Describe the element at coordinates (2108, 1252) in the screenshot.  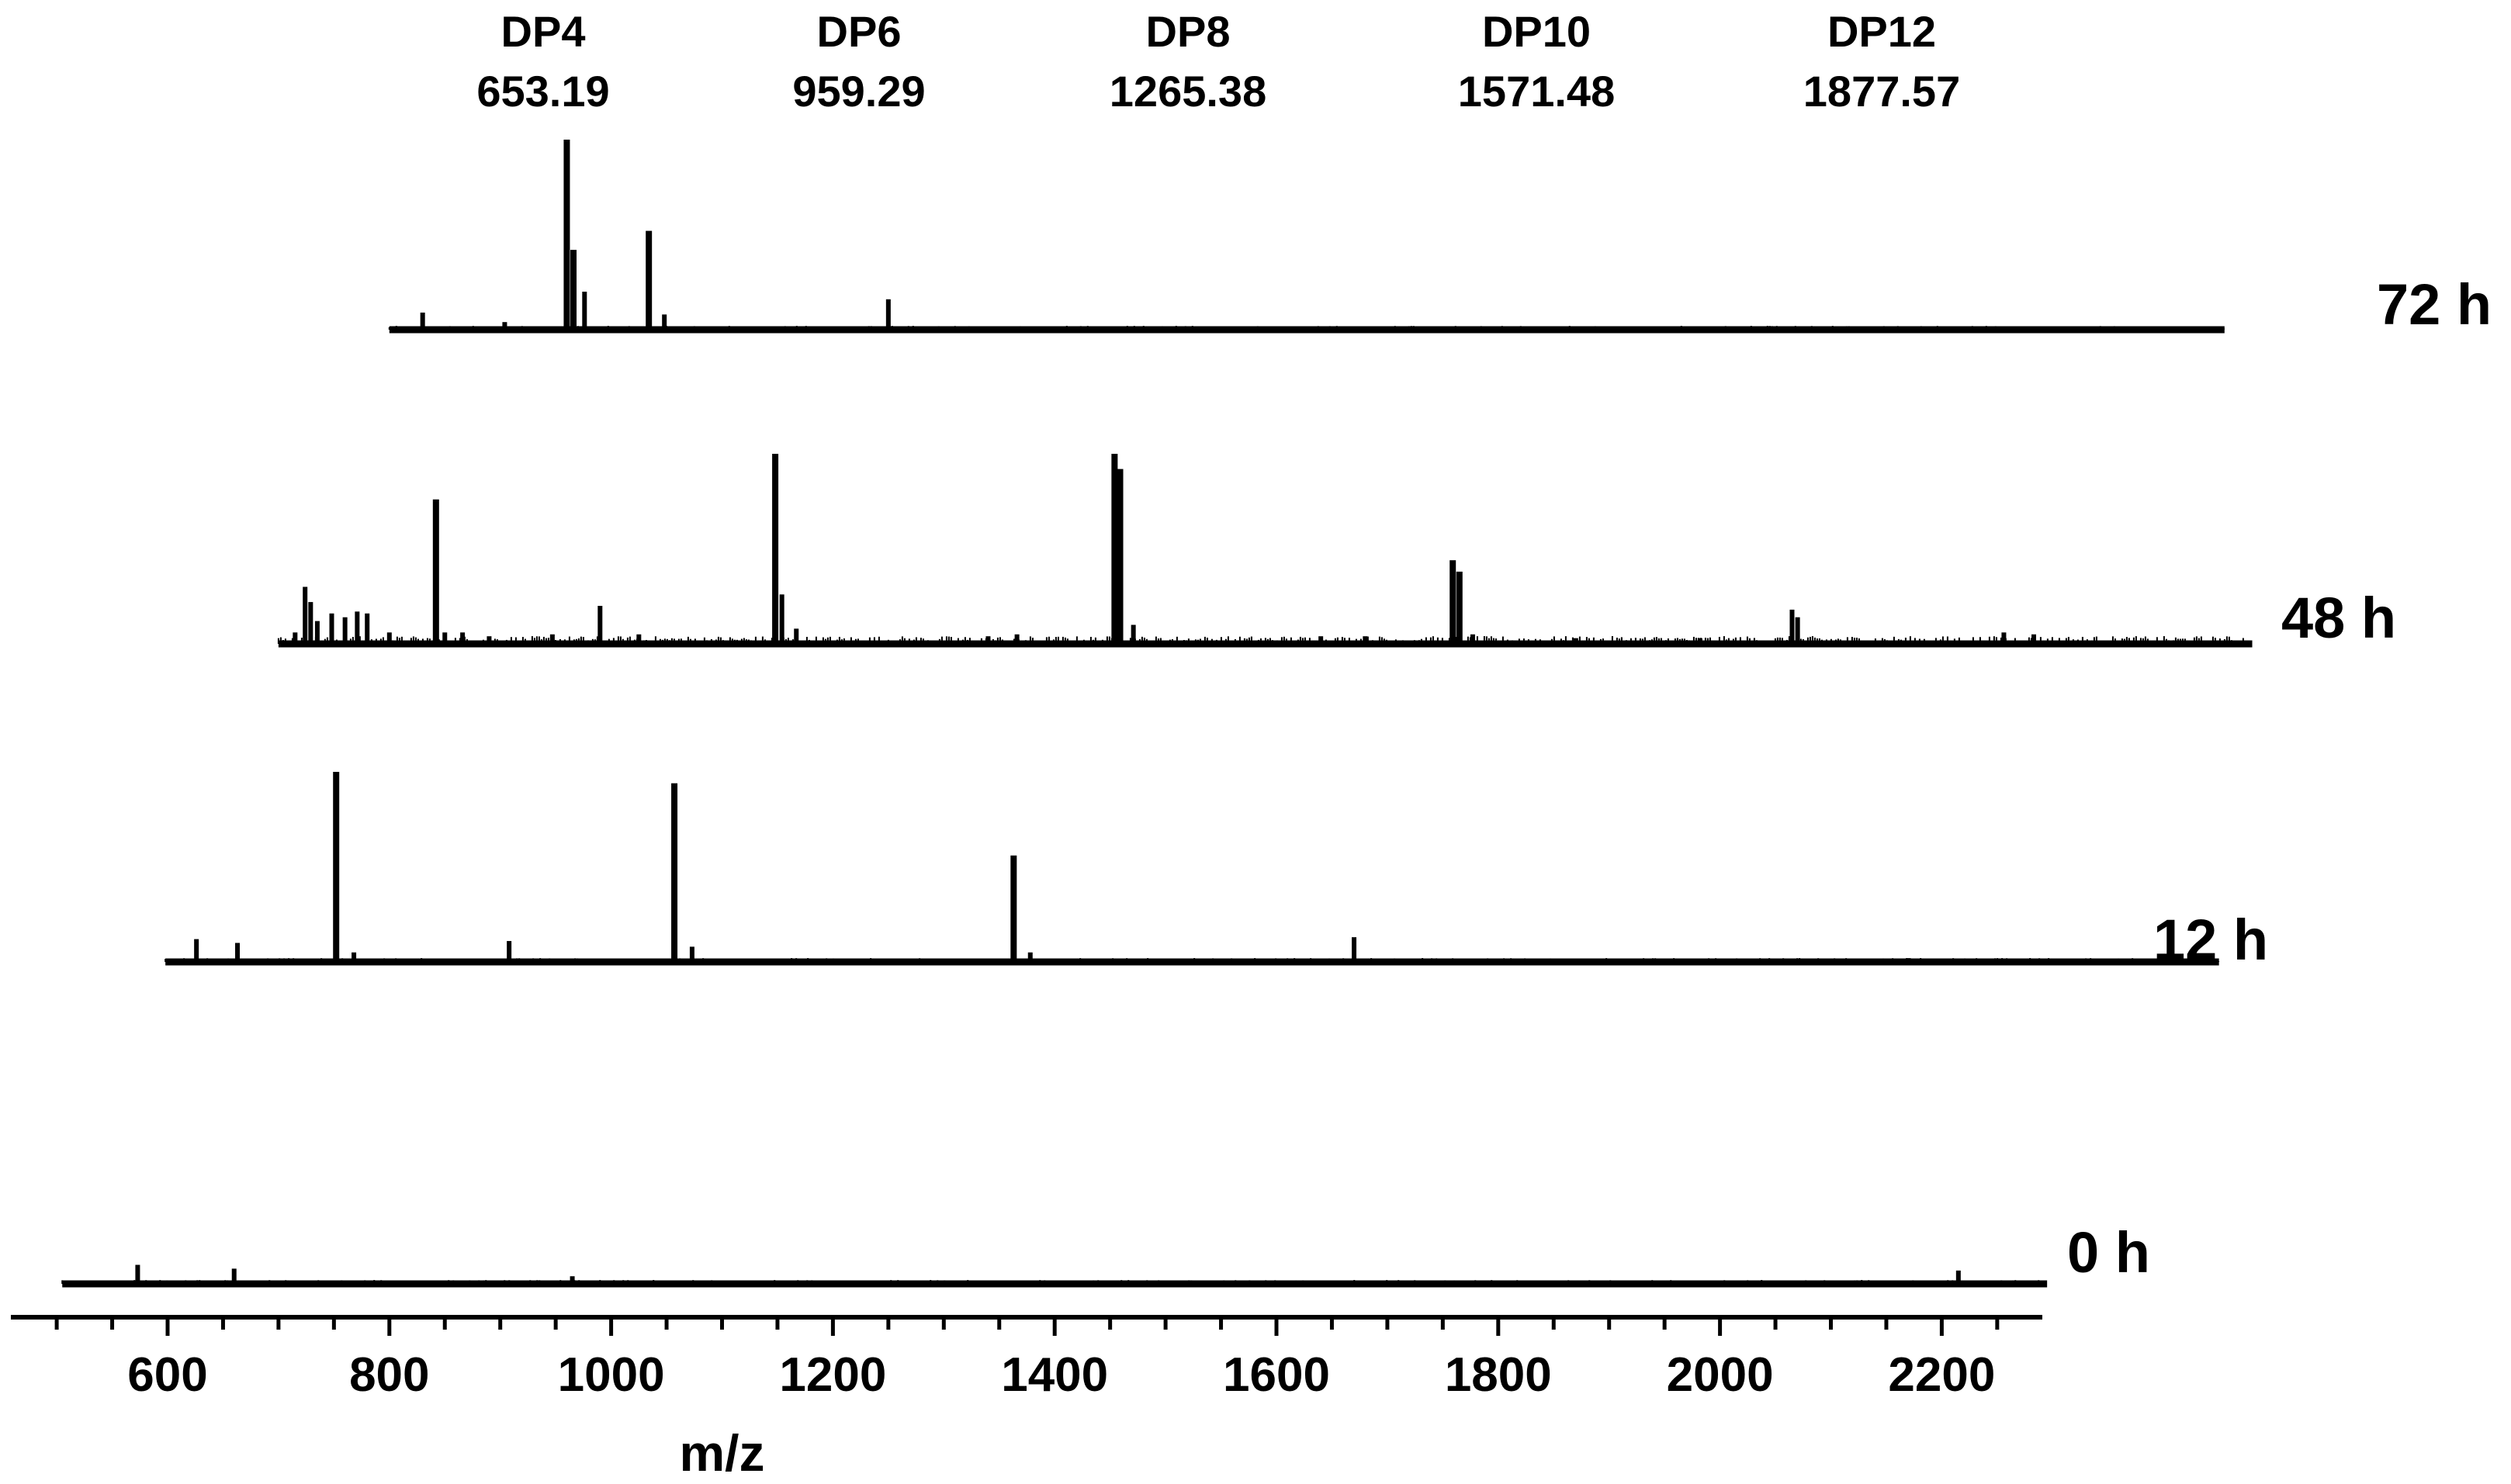
I see `trace-label: 0 h` at that location.